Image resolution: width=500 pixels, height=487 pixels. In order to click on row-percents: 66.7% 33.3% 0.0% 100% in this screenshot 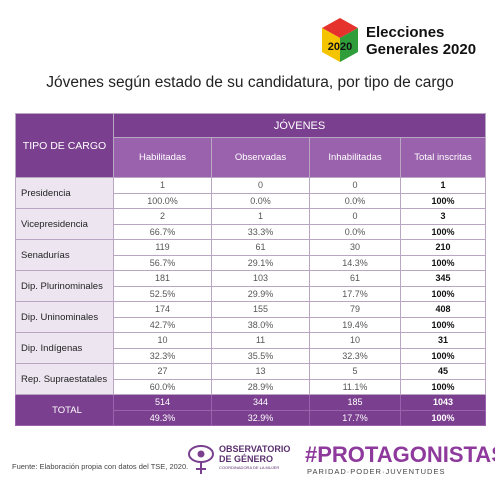, I will do `click(251, 231)`.